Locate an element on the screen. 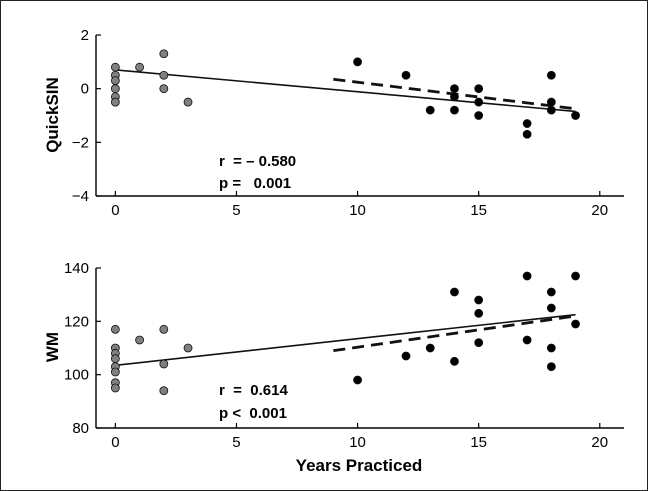 The width and height of the screenshot is (648, 491). wm-x-tick-label: 0 is located at coordinates (115, 442).